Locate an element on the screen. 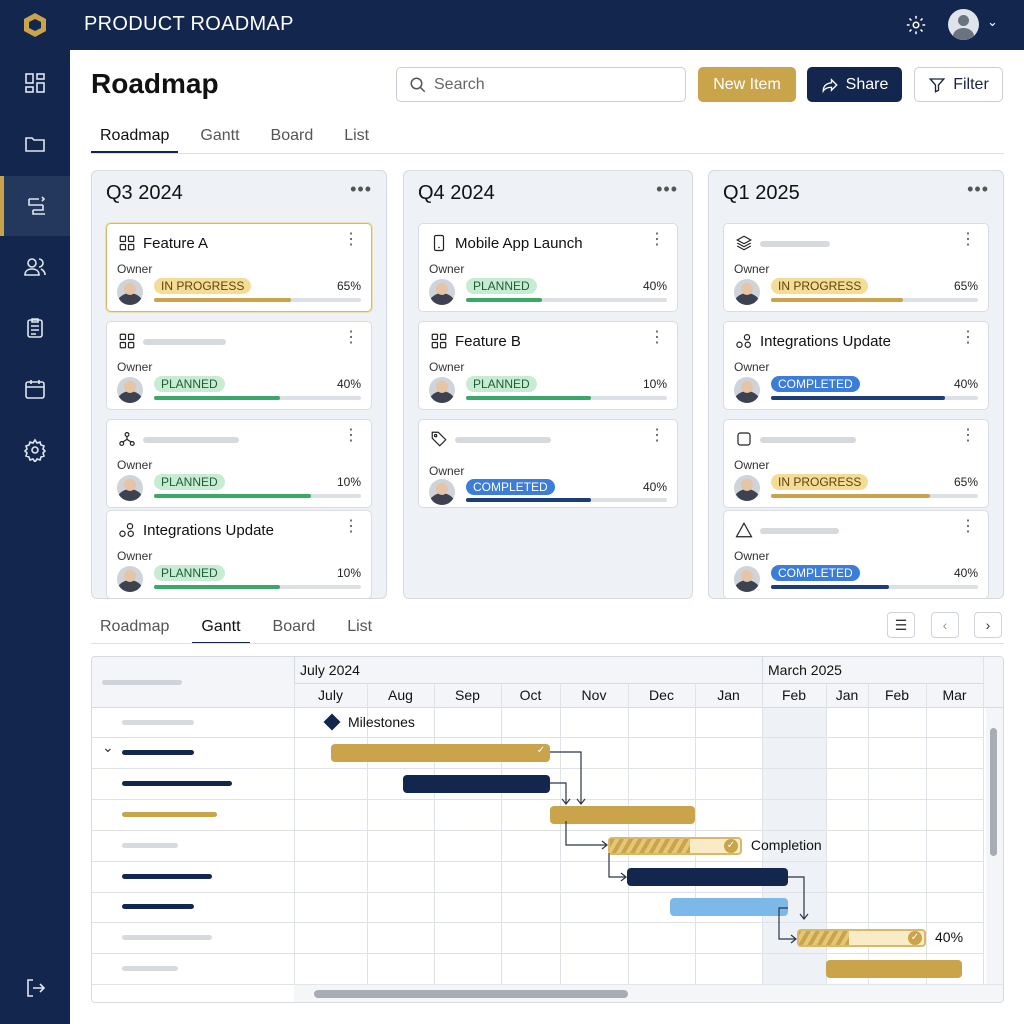  sidebar-item-users is located at coordinates (35, 267).